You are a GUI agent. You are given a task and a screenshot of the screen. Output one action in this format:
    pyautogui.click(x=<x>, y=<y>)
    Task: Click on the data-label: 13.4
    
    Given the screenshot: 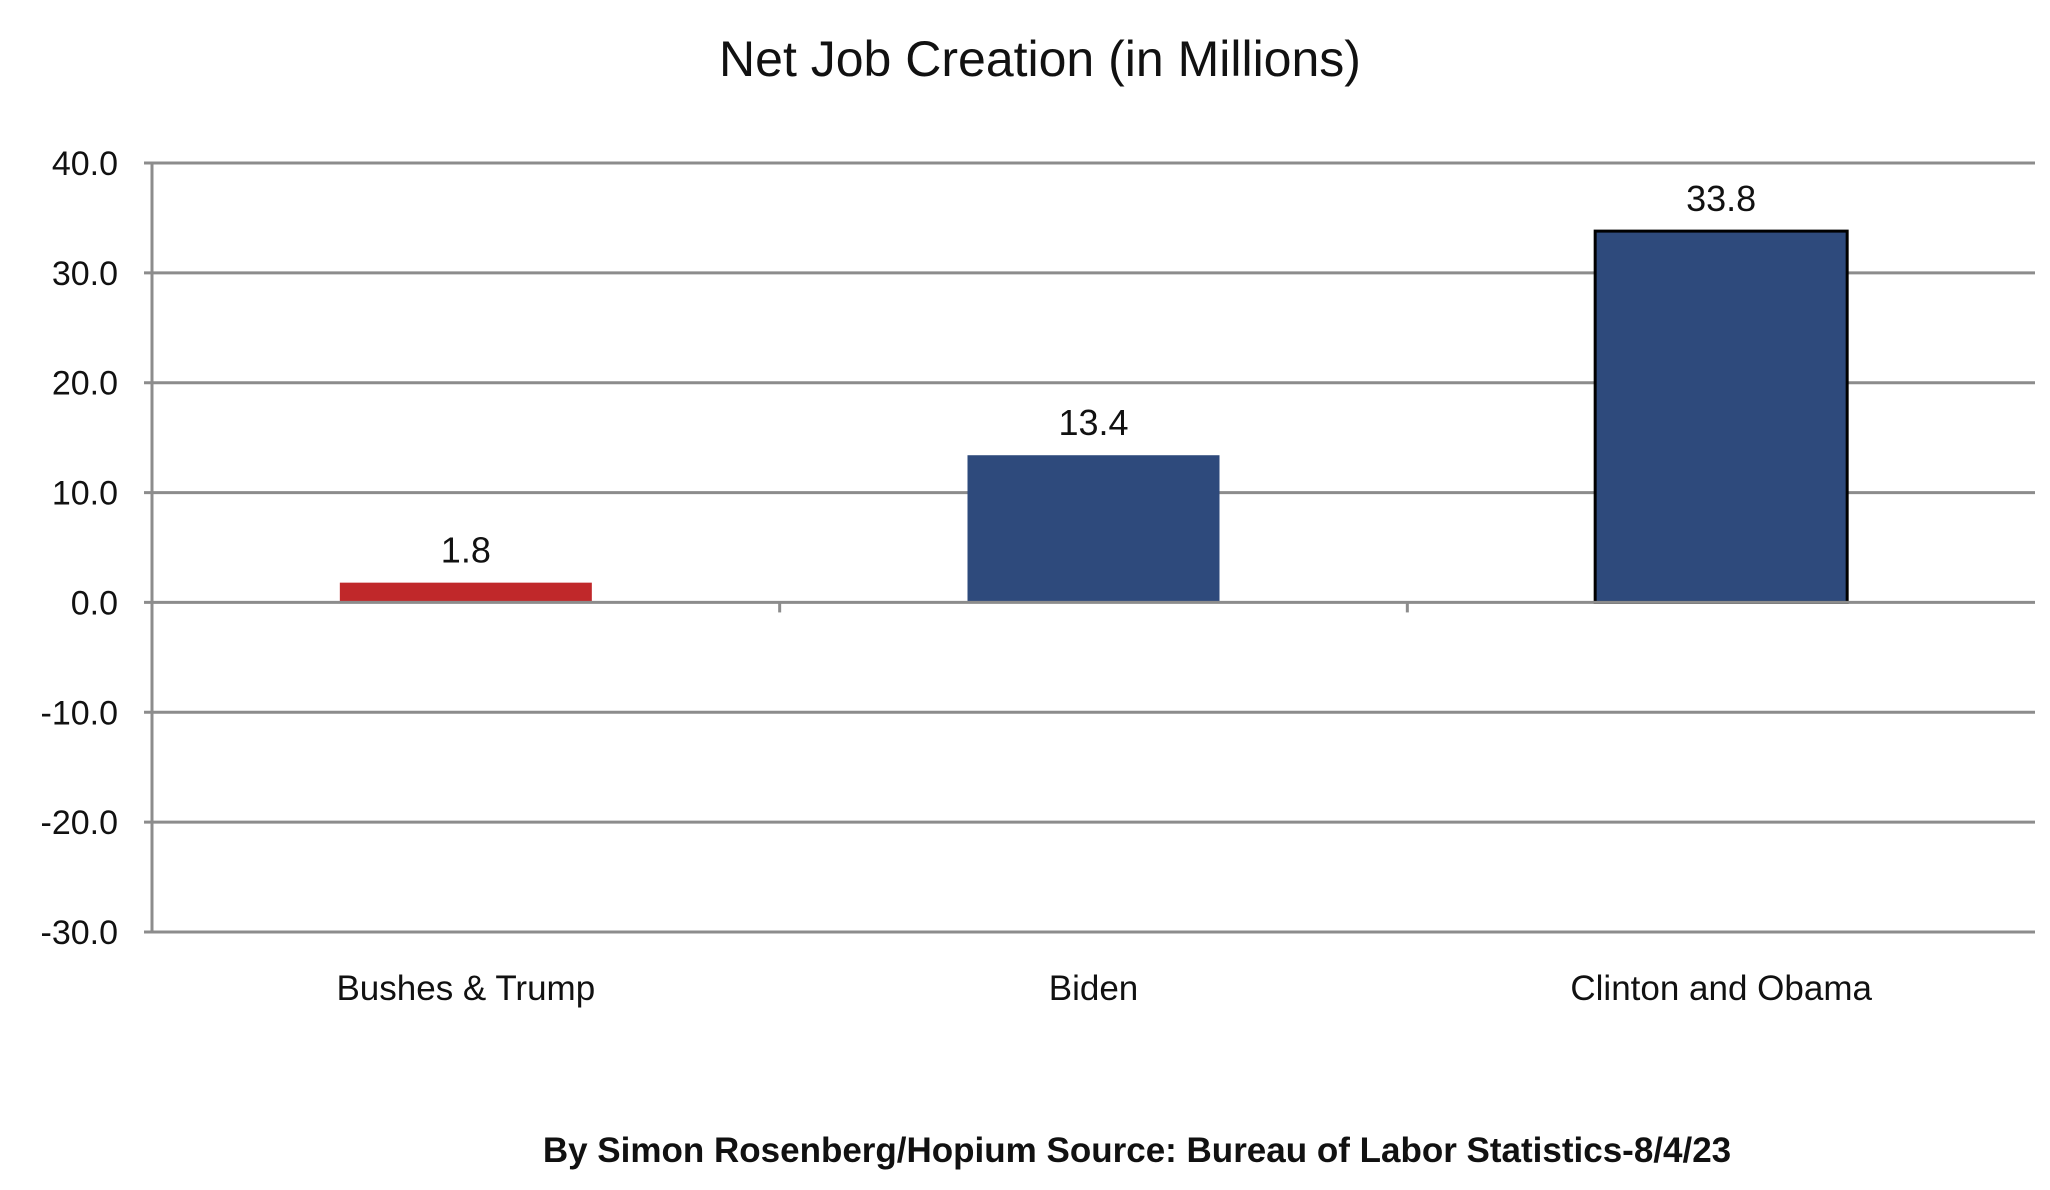 What is the action you would take?
    pyautogui.click(x=1093, y=422)
    